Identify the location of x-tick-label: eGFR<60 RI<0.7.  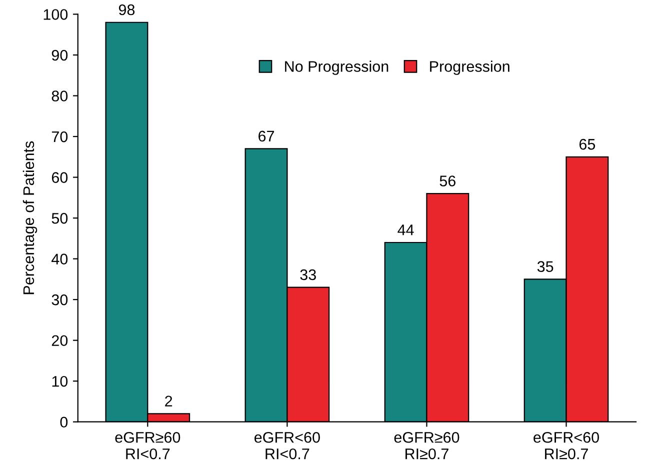
(287, 446).